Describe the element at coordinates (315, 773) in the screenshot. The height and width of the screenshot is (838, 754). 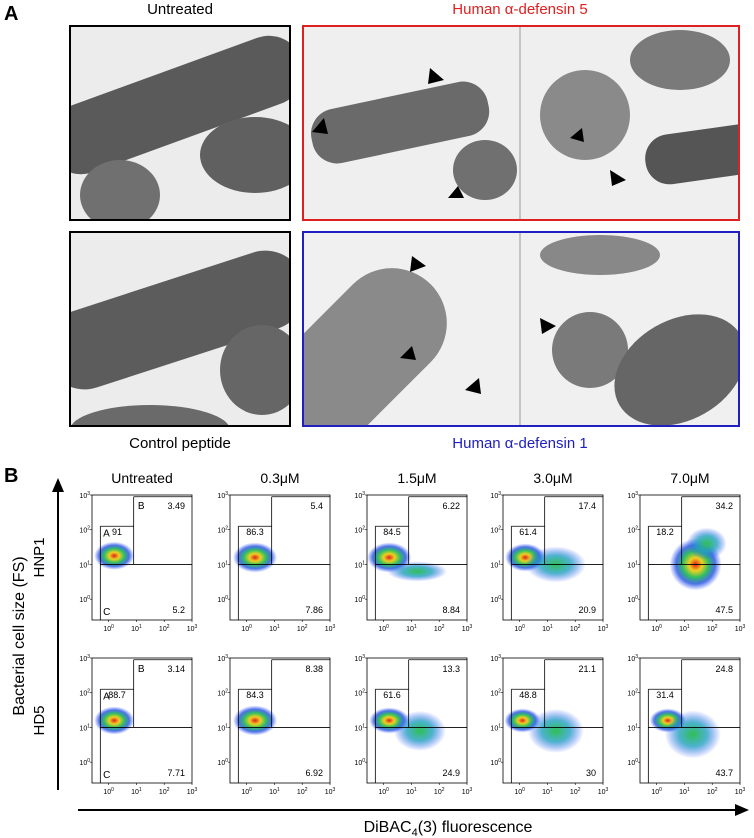
I see `gate-value: 6.92` at that location.